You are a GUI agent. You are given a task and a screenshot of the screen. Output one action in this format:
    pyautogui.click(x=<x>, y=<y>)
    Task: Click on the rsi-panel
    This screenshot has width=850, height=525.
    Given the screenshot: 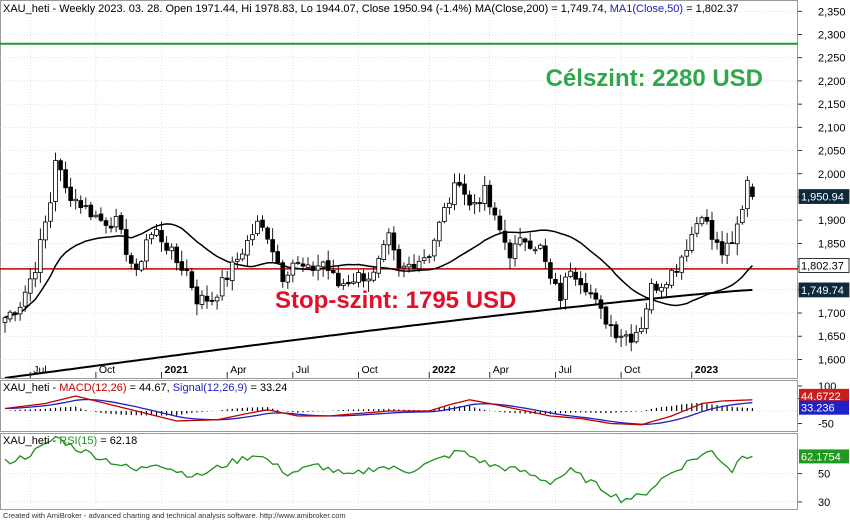 What is the action you would take?
    pyautogui.click(x=399, y=471)
    